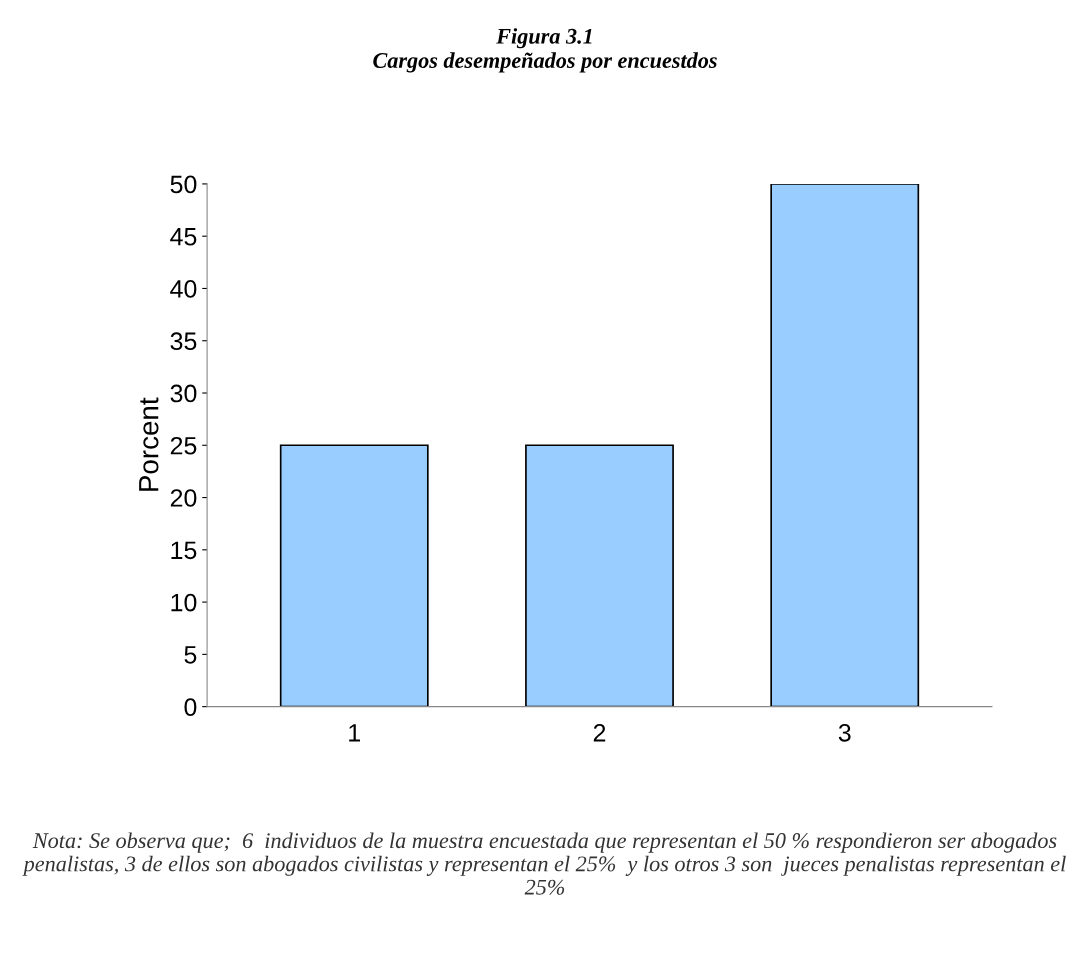 The height and width of the screenshot is (968, 1090). Describe the element at coordinates (183, 393) in the screenshot. I see `y-tick-label: 30` at that location.